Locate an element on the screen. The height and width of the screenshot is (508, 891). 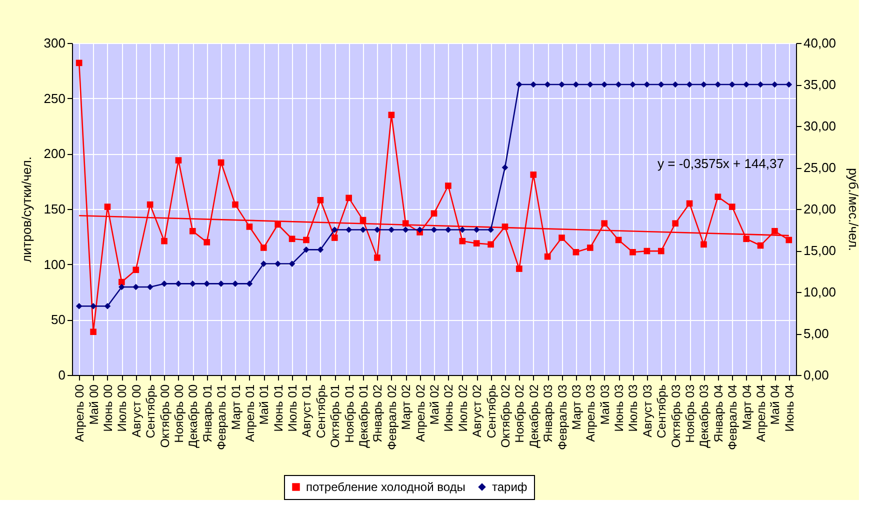
x-tick-label: Июнь 02 is located at coordinates (449, 408).